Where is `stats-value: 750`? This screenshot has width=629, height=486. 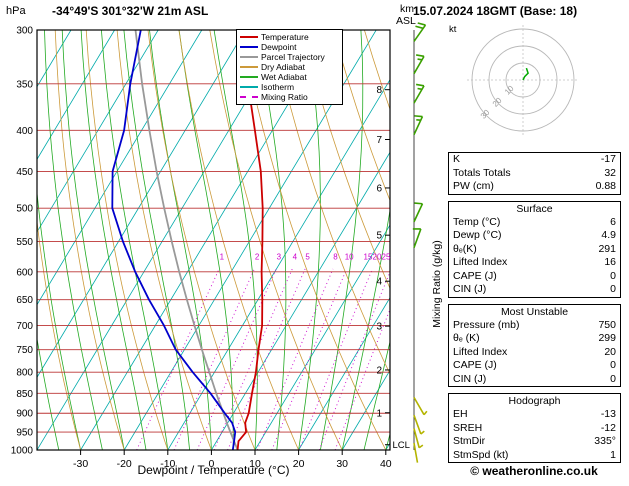
stats-value: 750 is located at coordinates (607, 324).